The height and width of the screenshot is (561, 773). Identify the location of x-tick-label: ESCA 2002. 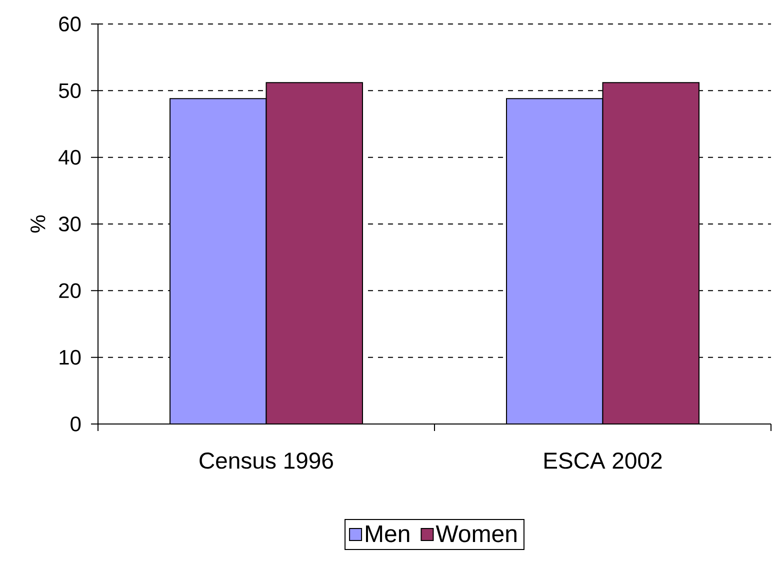
(603, 460).